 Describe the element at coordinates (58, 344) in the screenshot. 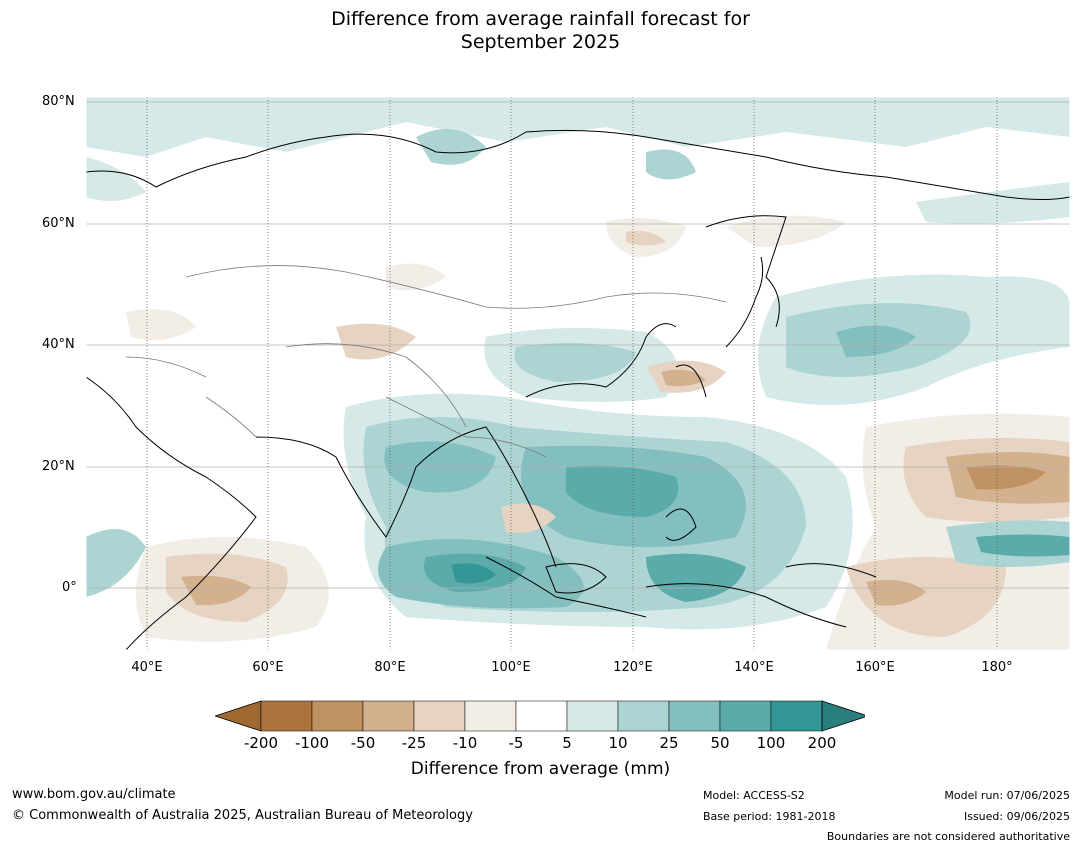

I see `lat-label-40n: 40°N` at that location.